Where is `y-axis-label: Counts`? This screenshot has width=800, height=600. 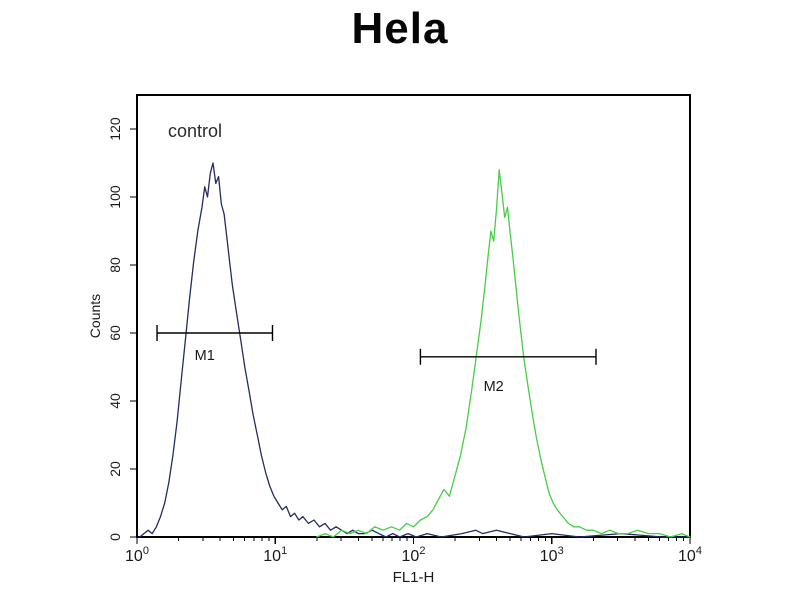
y-axis-label: Counts is located at coordinates (95, 316).